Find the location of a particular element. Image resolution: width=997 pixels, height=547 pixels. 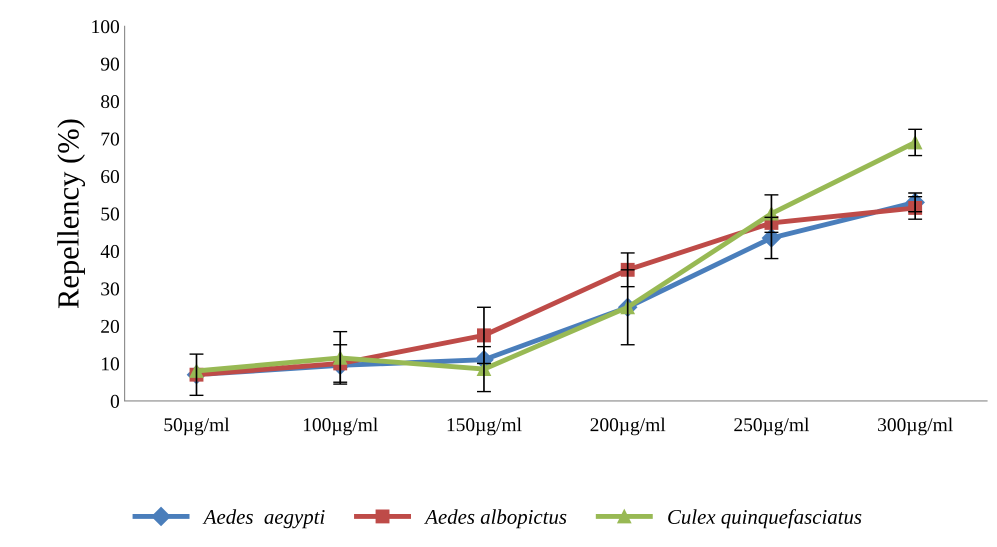

legend-label: Aedes aegypti is located at coordinates (263, 518).